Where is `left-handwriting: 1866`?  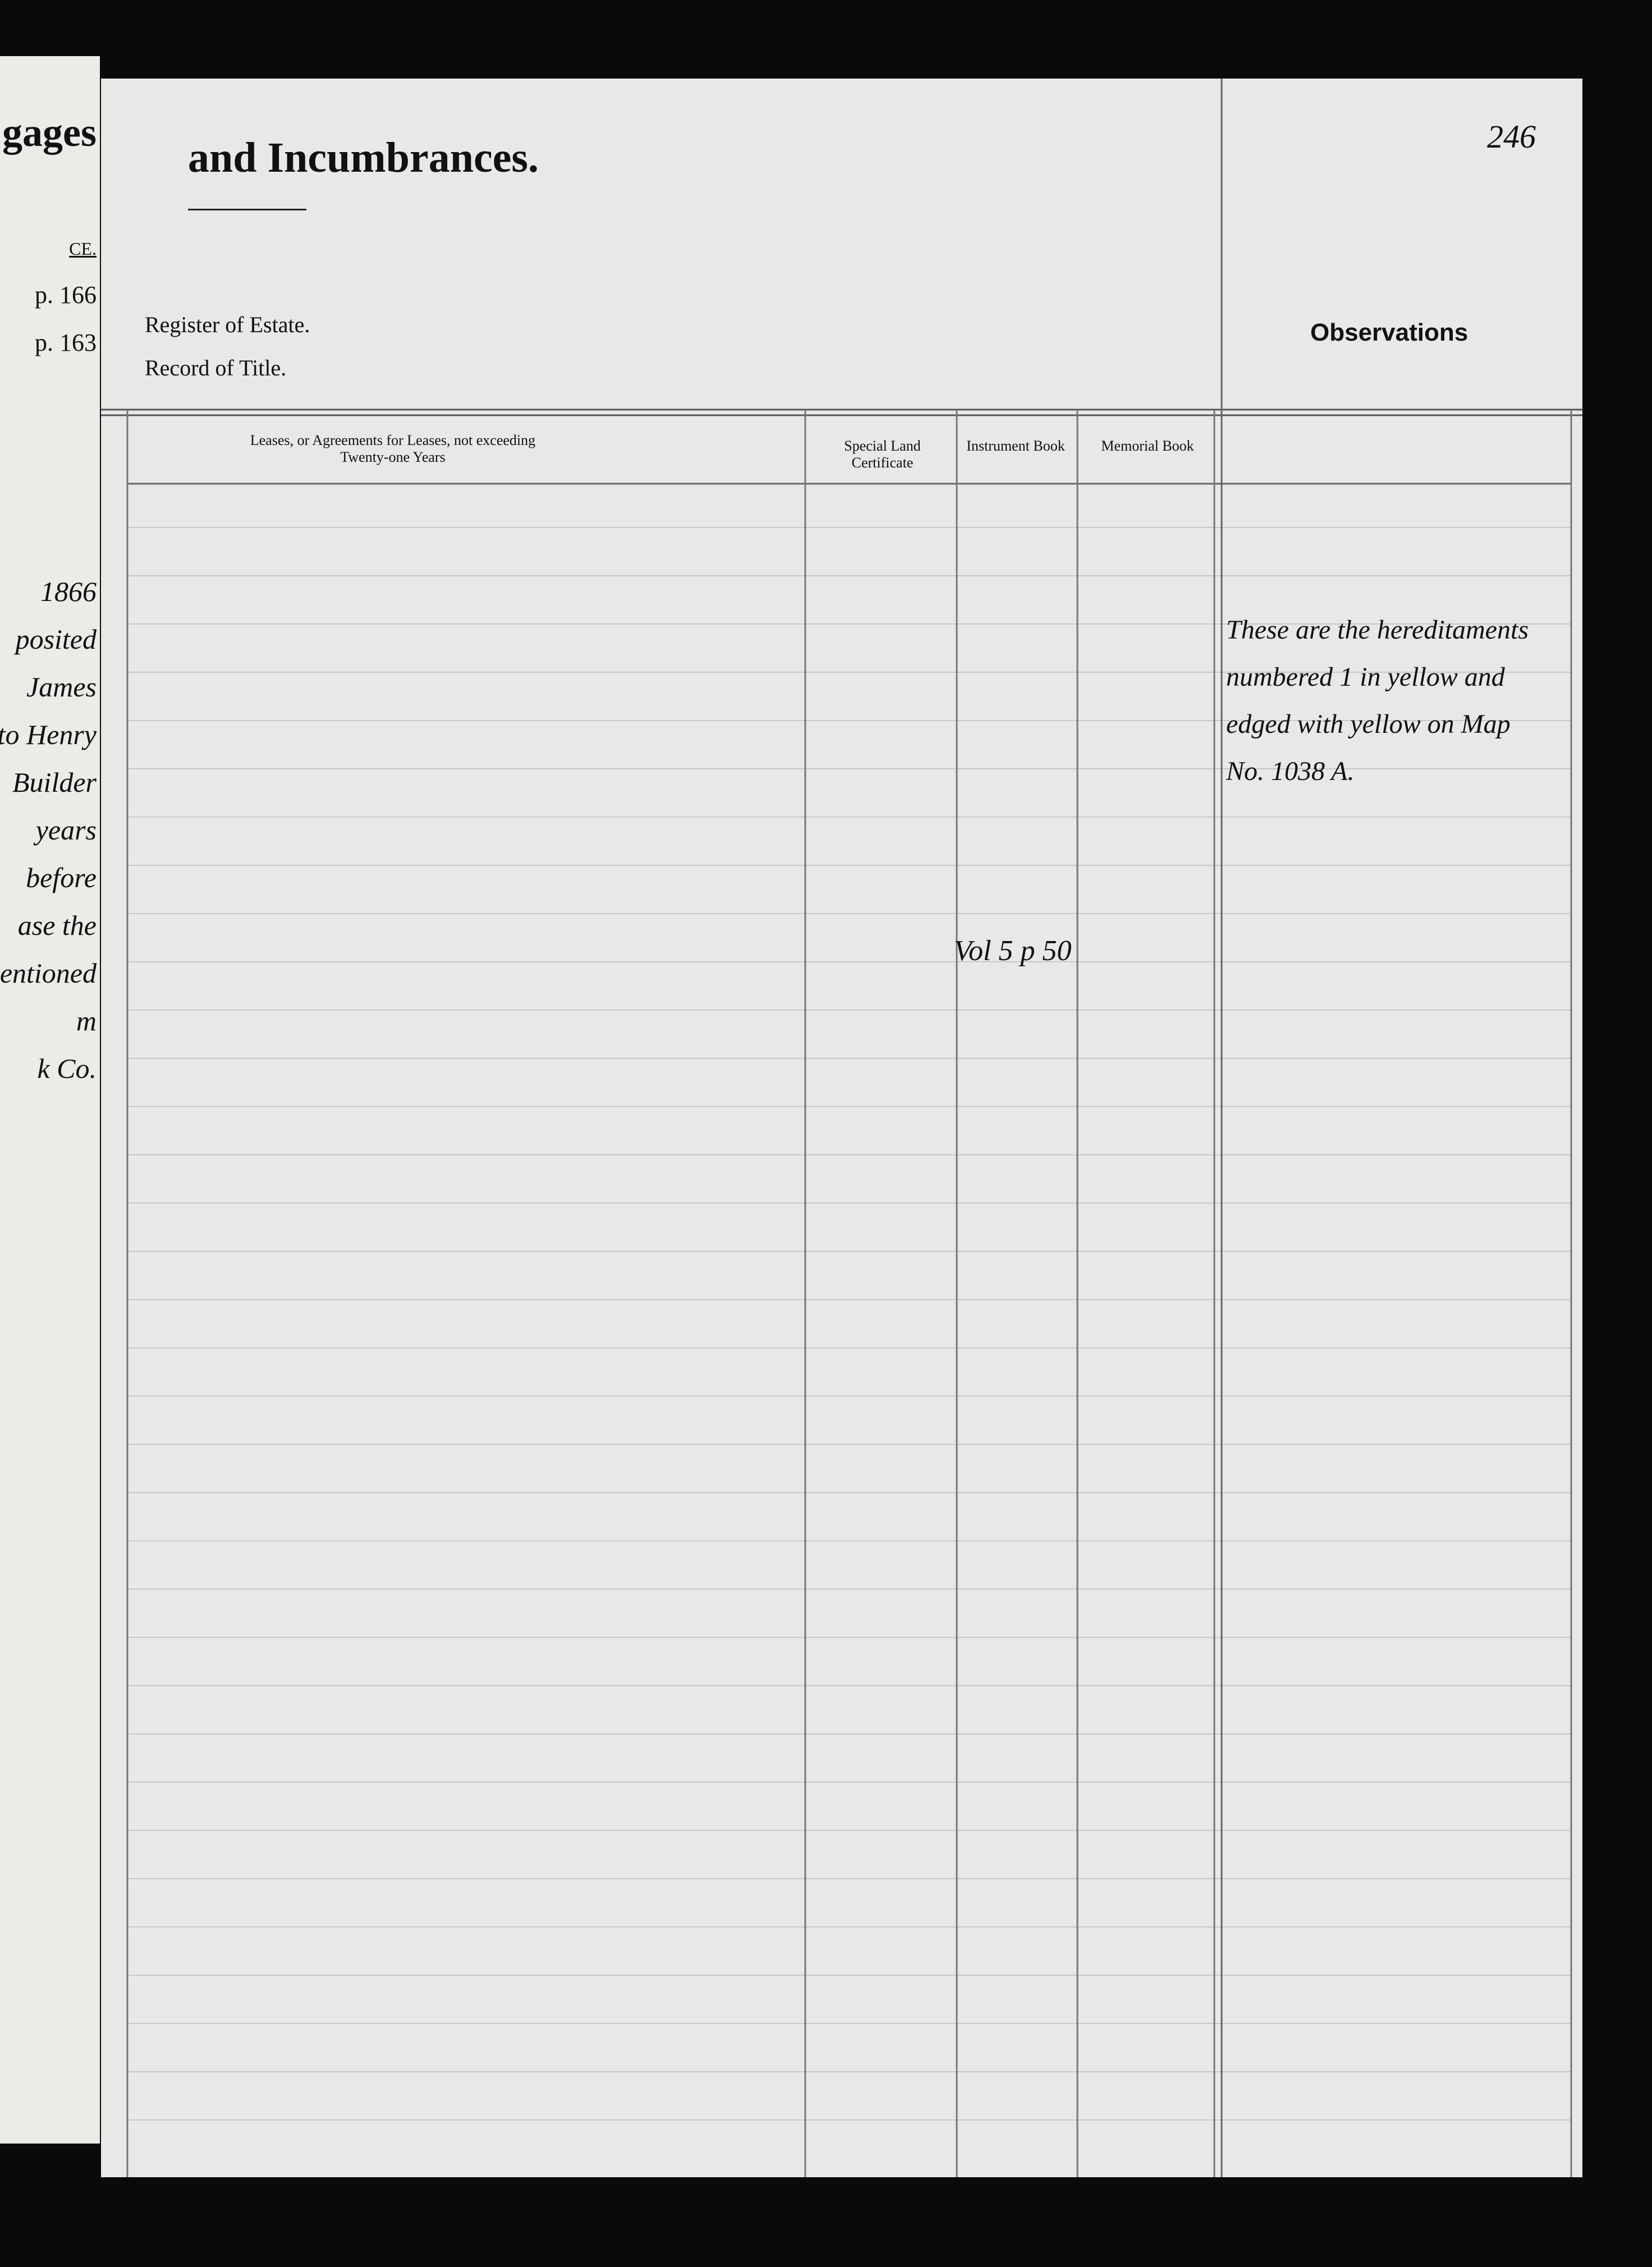 left-handwriting: 1866 is located at coordinates (68, 591).